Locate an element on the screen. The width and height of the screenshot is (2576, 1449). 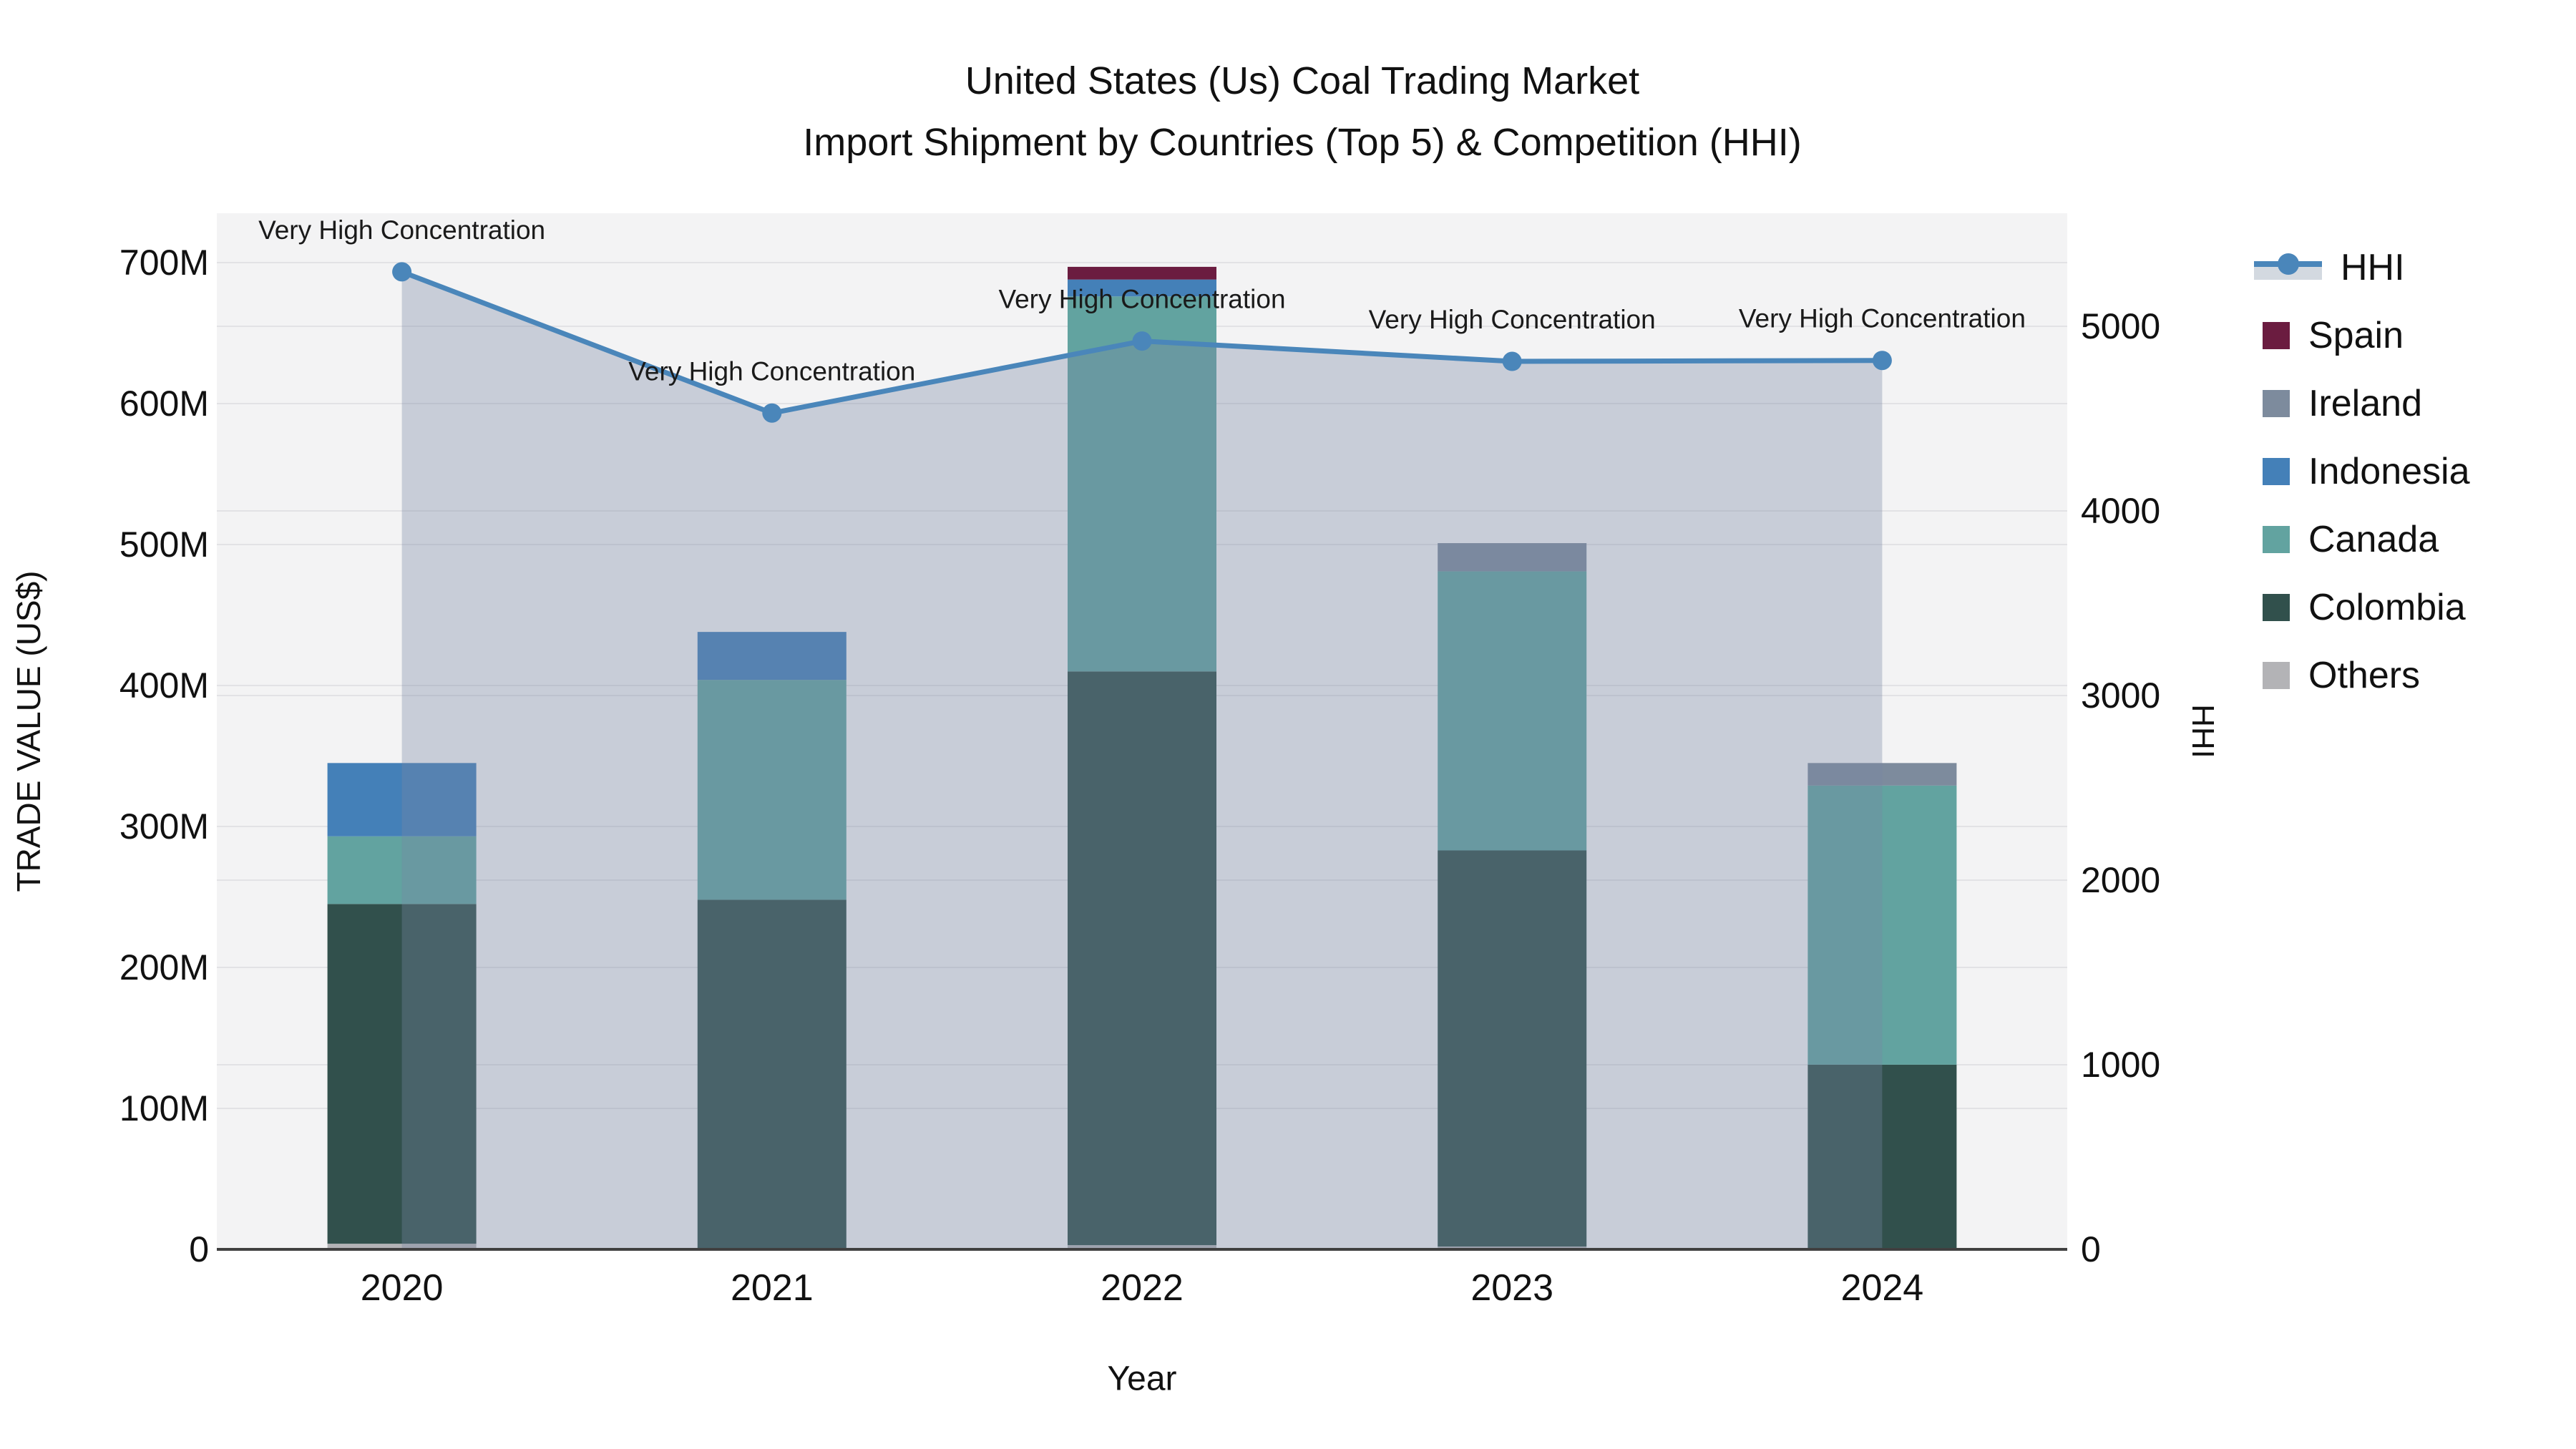
bar-2022-others is located at coordinates (1142, 1247).